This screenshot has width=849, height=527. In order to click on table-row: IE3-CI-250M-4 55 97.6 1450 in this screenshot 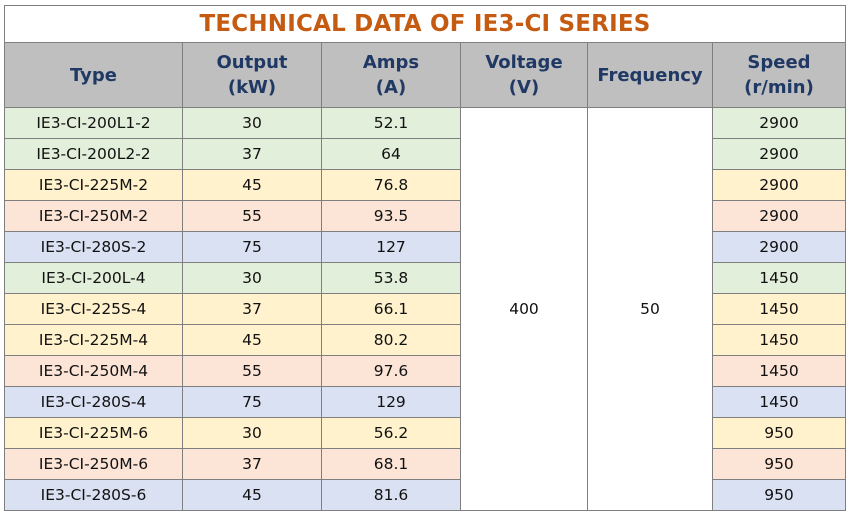, I will do `click(425, 371)`.